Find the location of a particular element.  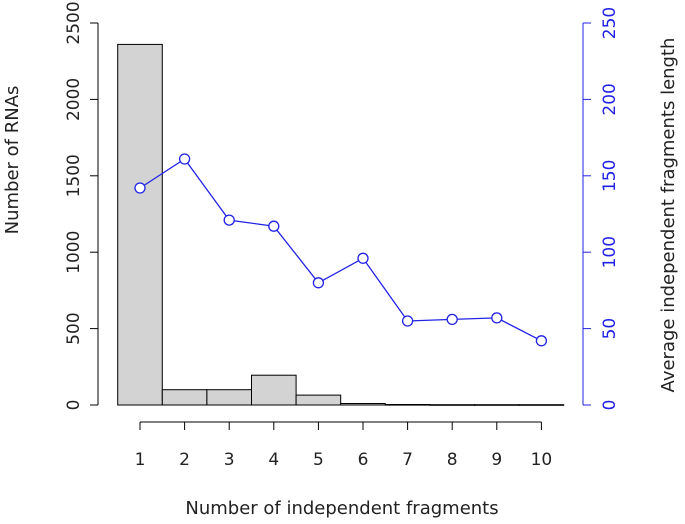

left-tick-label-1500: 1500 is located at coordinates (74, 175).